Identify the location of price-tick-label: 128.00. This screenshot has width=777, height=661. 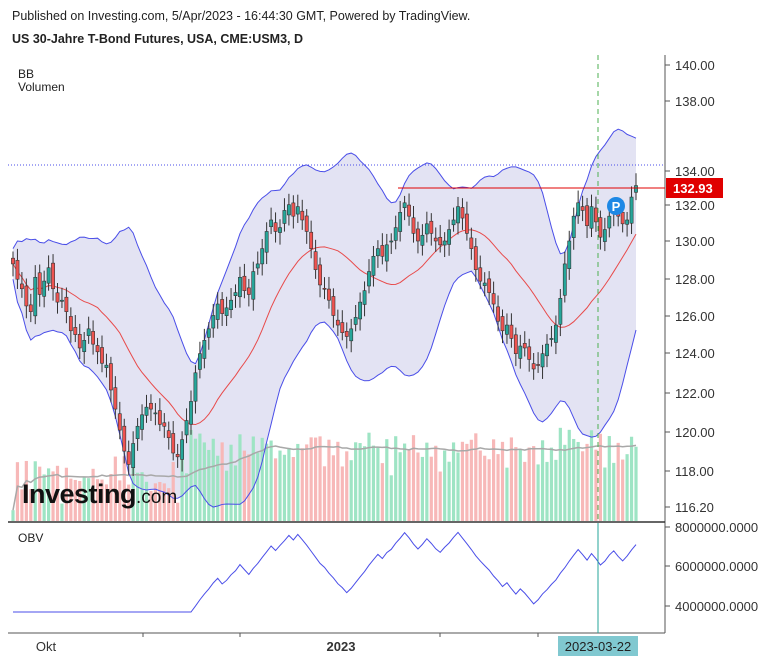
(695, 279).